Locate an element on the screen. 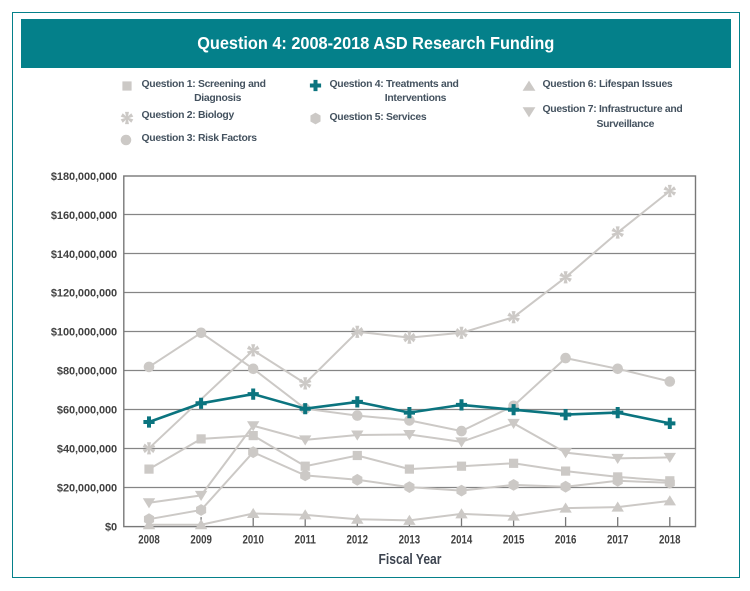 The height and width of the screenshot is (591, 750). svg-text: 2016 is located at coordinates (566, 539).